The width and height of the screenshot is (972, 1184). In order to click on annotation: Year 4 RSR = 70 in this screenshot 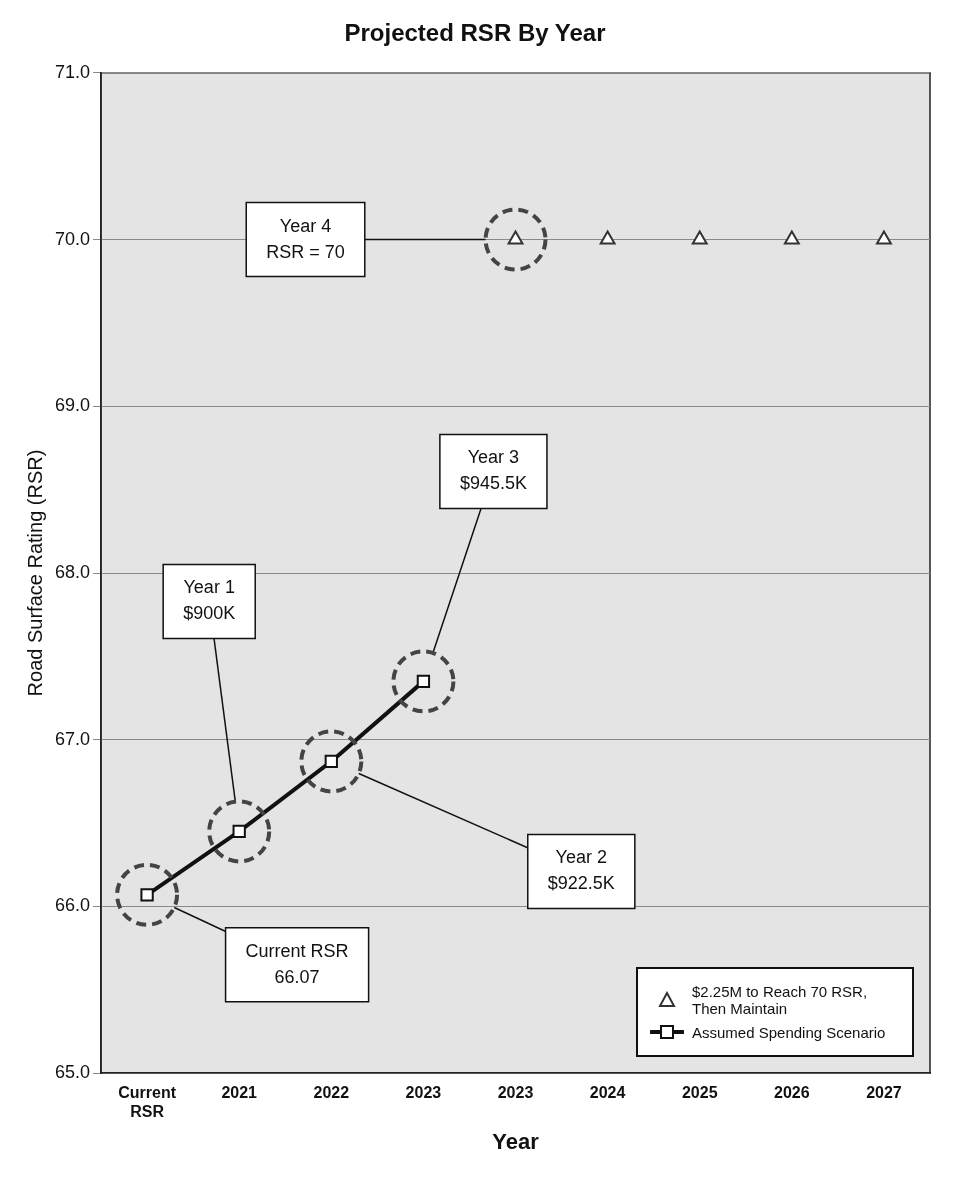, I will do `click(305, 238)`.